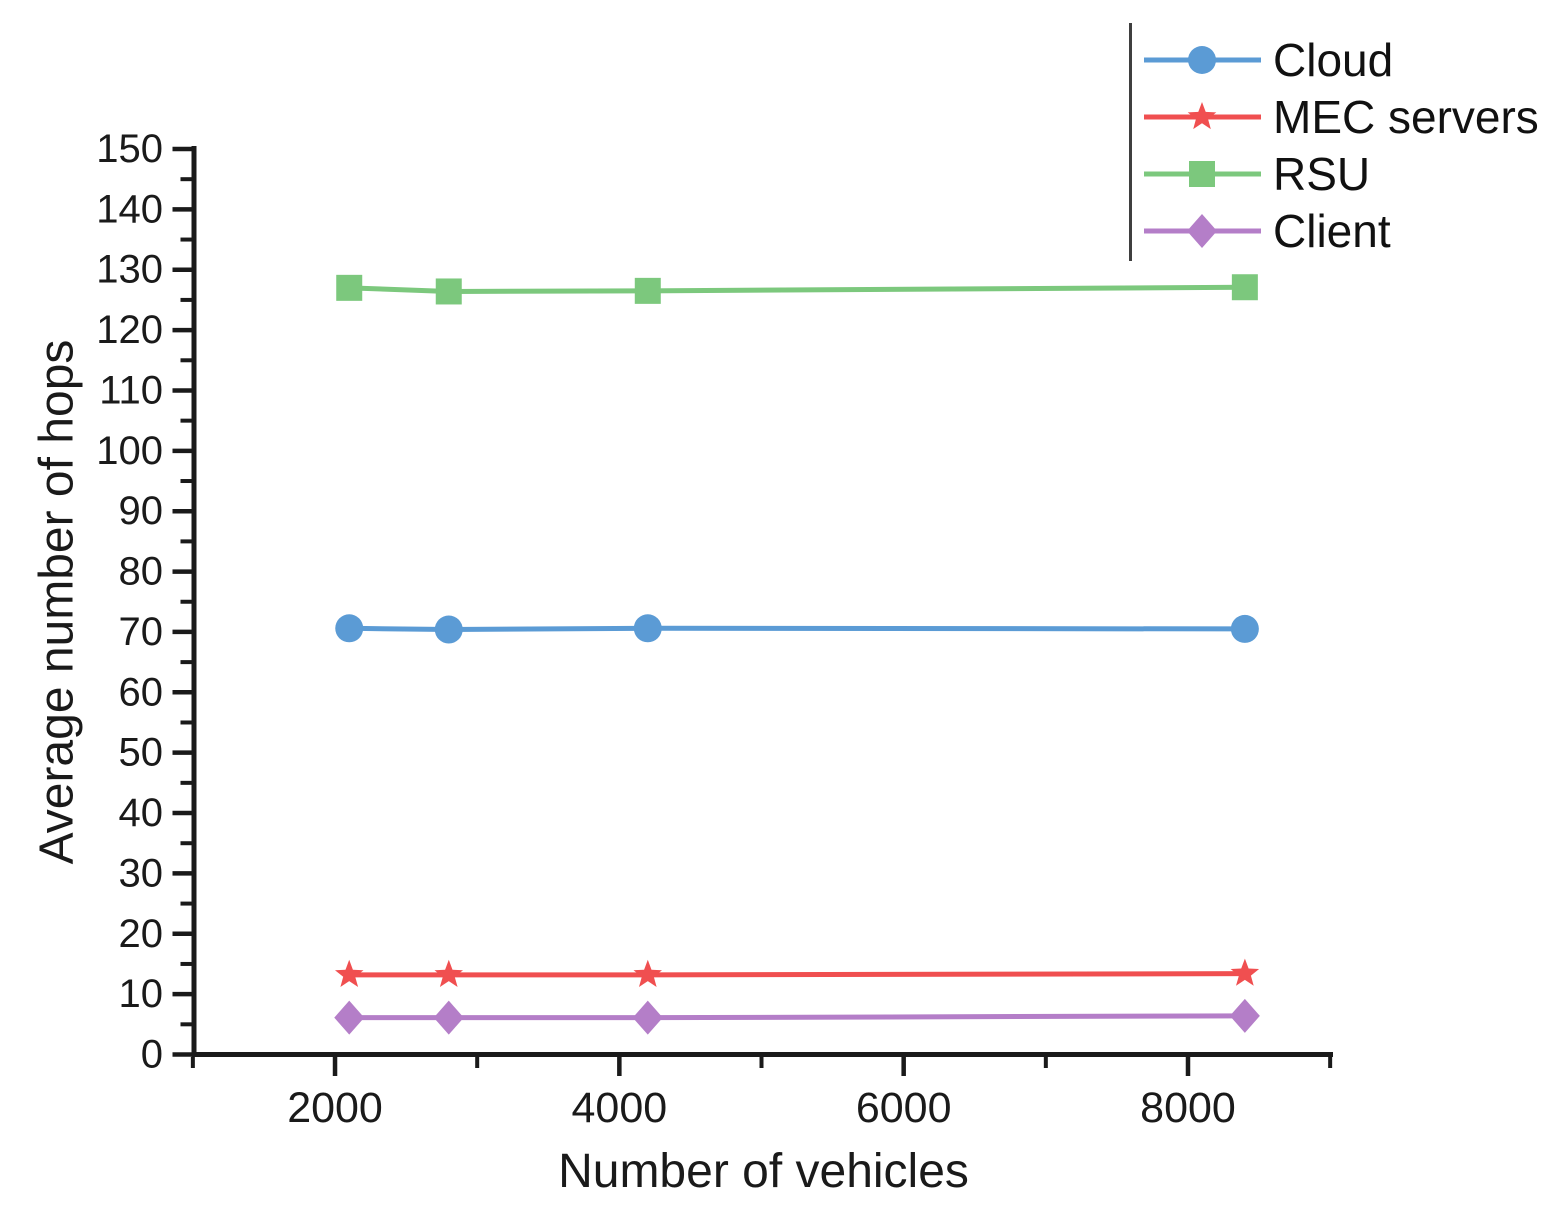  I want to click on x-tick-label: 6000, so click(904, 1108).